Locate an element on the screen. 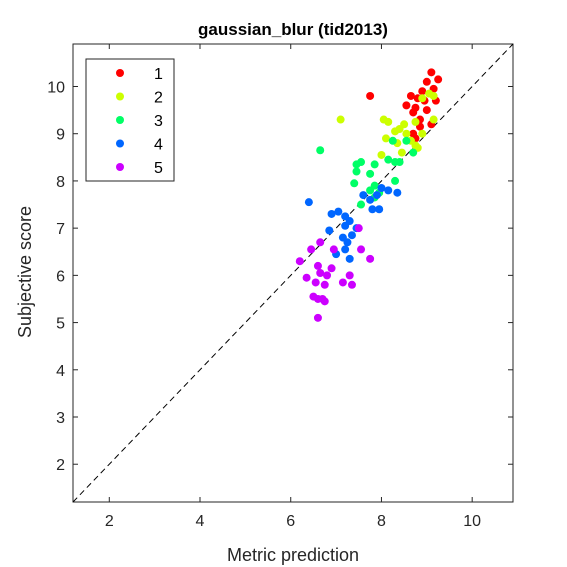 This screenshot has width=567, height=567. y-tick-label: 9 is located at coordinates (60, 135).